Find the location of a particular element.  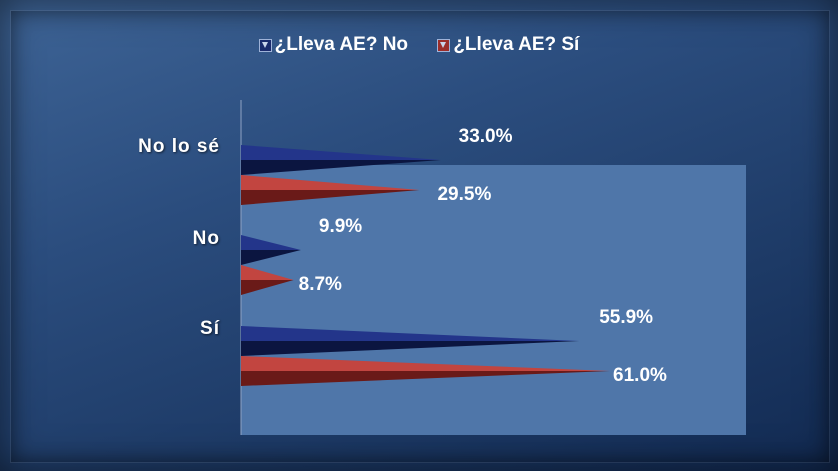

bar-no-series0-upper is located at coordinates (271, 242).